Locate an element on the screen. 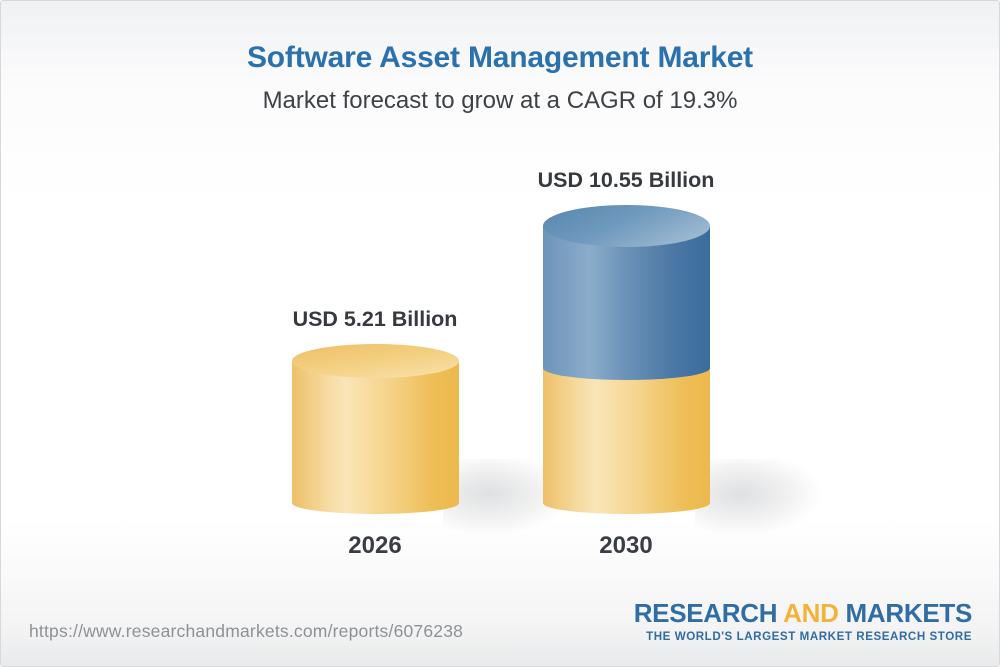 Image resolution: width=1000 pixels, height=667 pixels. logo-wordmark: RESEARCH AND MARKETS is located at coordinates (803, 613).